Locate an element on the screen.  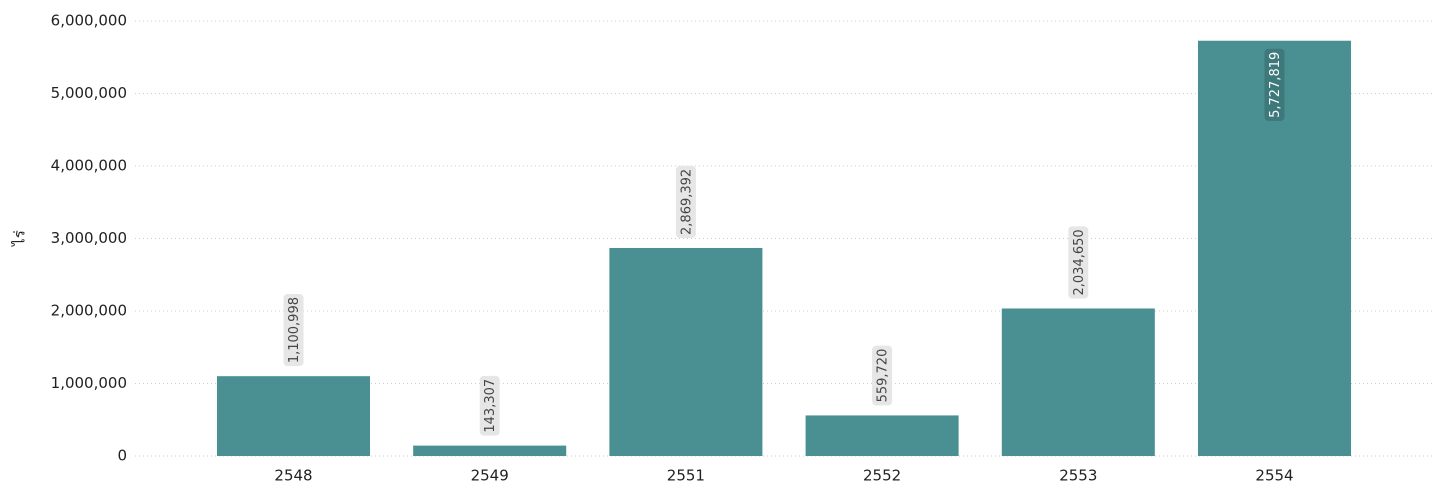
x-tick-label: 2553 is located at coordinates (1078, 476).